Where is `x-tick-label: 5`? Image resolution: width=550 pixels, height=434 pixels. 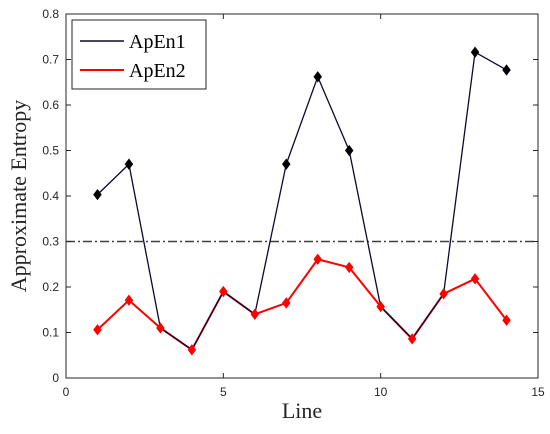
x-tick-label: 5 is located at coordinates (223, 392).